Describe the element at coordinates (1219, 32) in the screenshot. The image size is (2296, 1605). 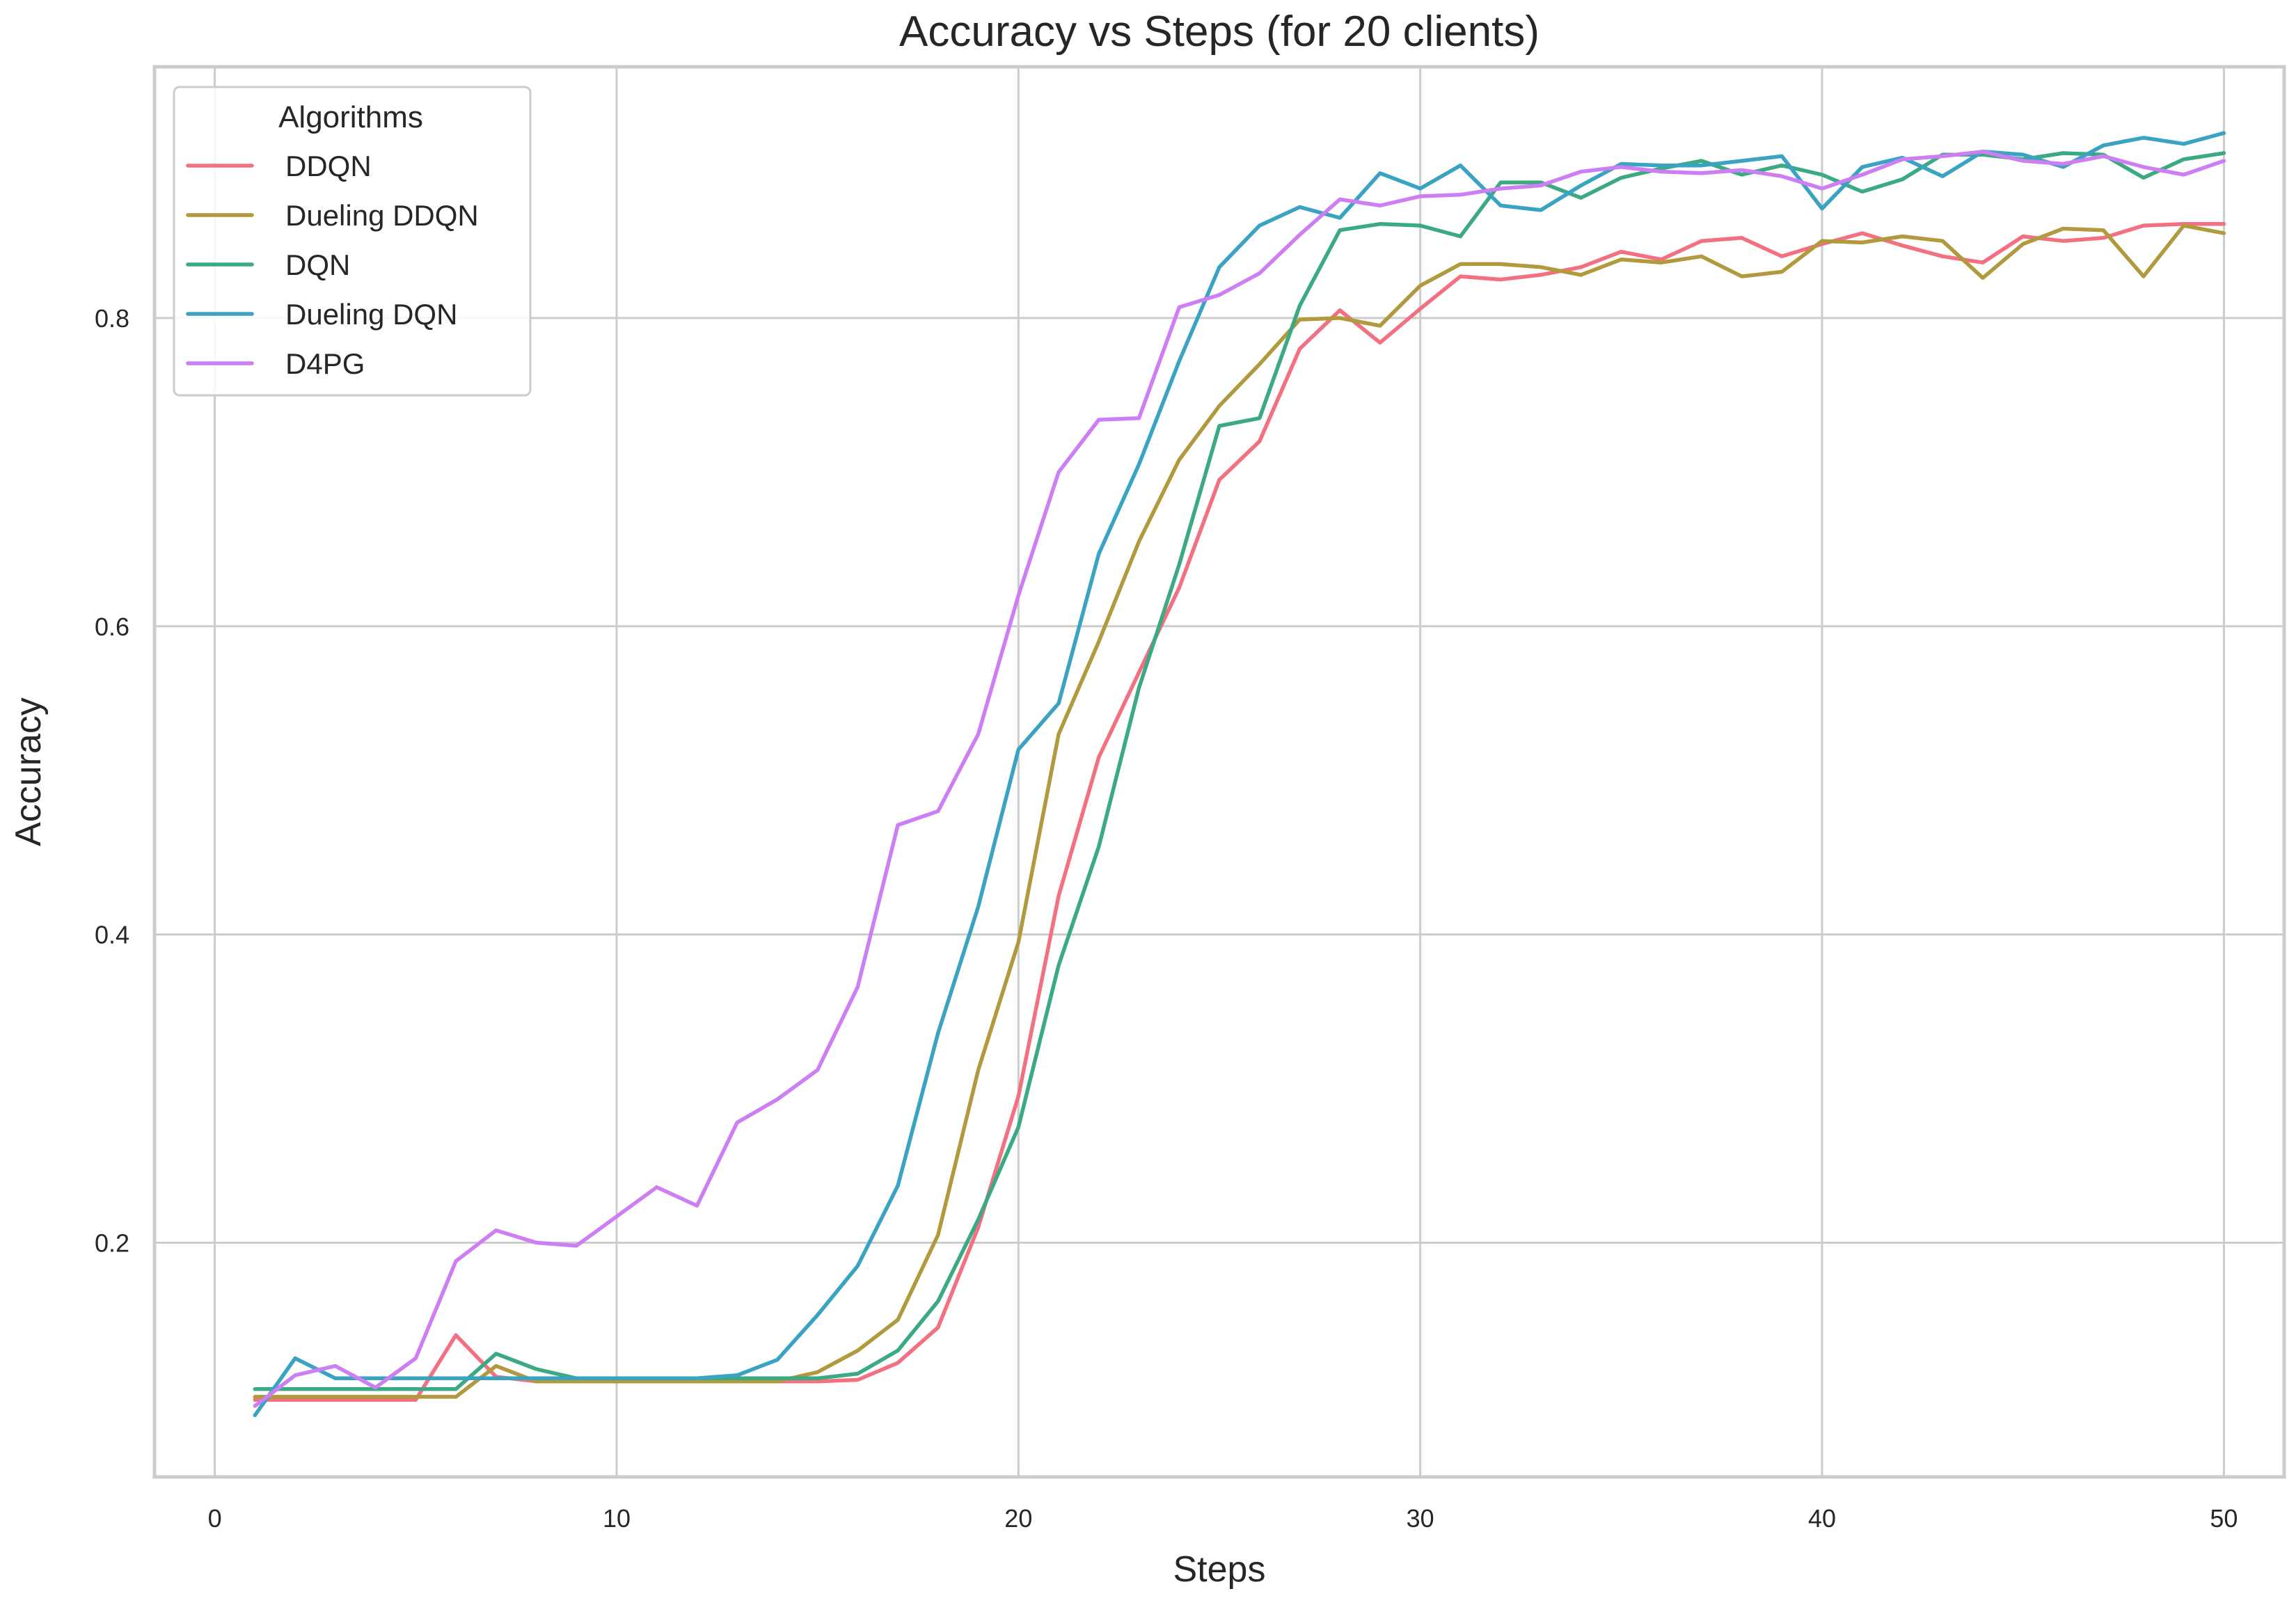
I see `chart-title: Accuracy vs Steps (for 20 clients)` at that location.